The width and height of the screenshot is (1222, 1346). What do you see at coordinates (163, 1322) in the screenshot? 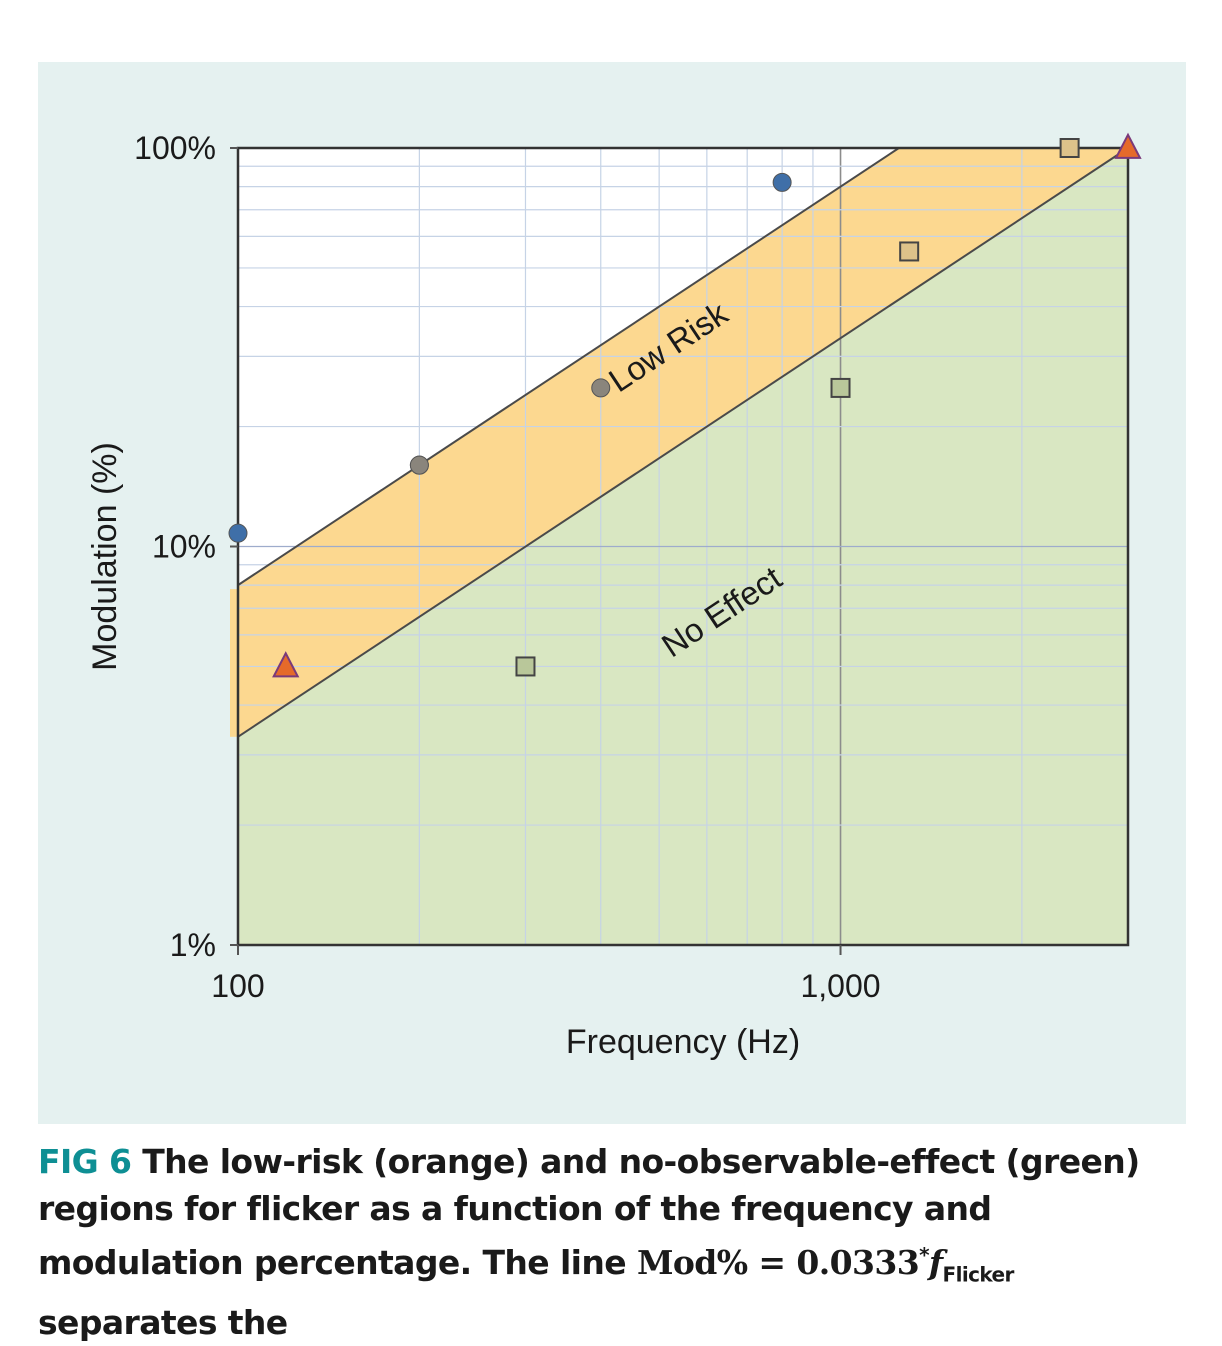
I see `caption-text-end: separates the` at bounding box center [163, 1322].